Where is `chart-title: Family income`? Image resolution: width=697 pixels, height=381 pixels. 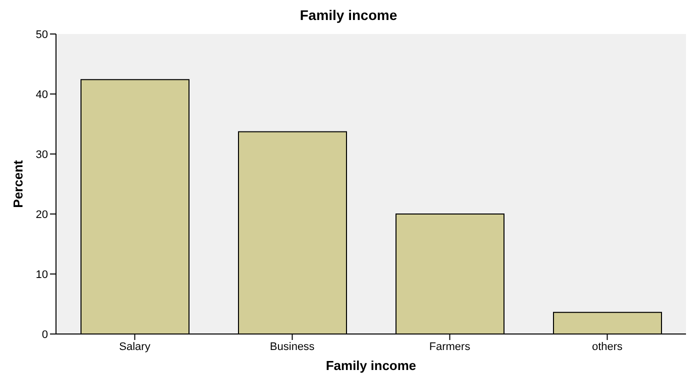 chart-title: Family income is located at coordinates (348, 15).